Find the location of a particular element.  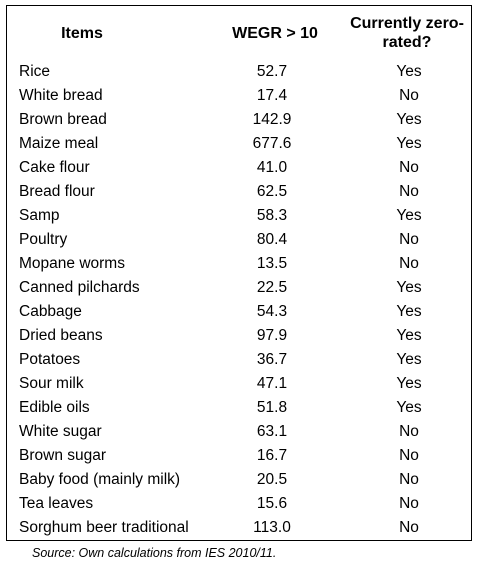

table-row: Brown bread 142.9 Yes is located at coordinates (239, 120).